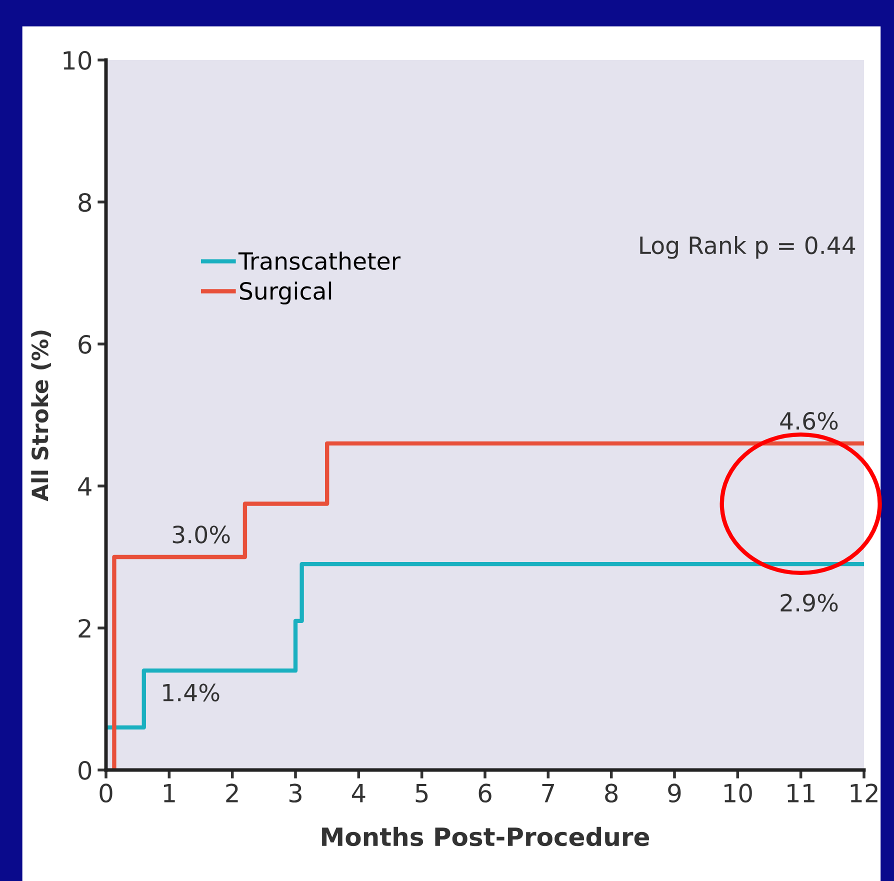 This screenshot has width=894, height=881. What do you see at coordinates (611, 793) in the screenshot?
I see `x-tick-label: 8` at bounding box center [611, 793].